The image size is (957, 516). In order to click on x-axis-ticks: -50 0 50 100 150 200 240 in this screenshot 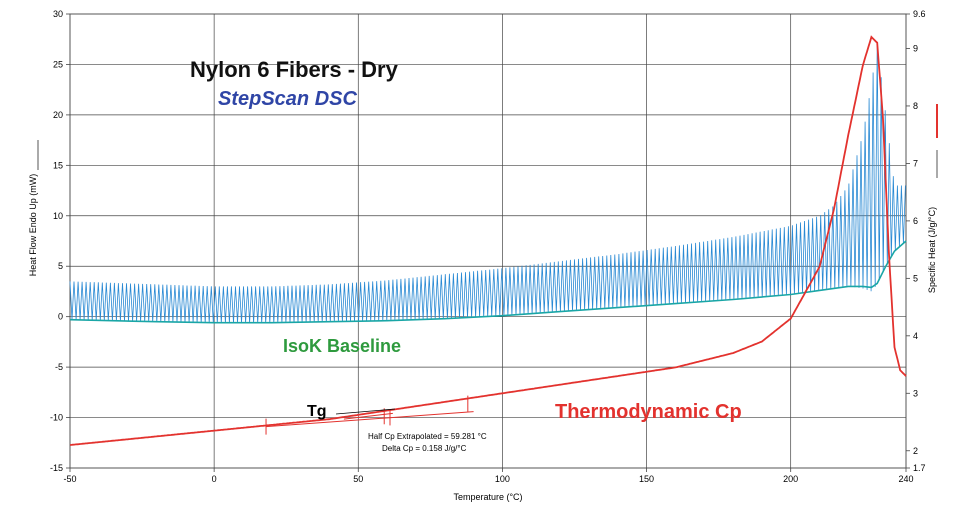, I will do `click(488, 476)`.